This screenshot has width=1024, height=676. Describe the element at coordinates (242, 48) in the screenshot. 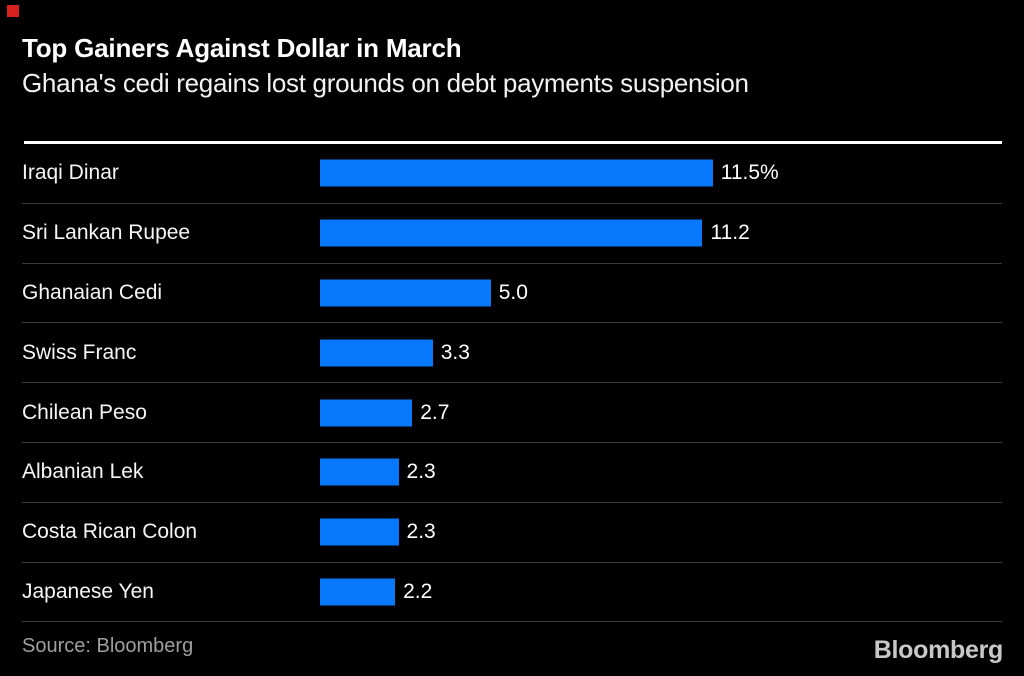

I see `chart-title: Top Gainers Against Dollar in March` at that location.